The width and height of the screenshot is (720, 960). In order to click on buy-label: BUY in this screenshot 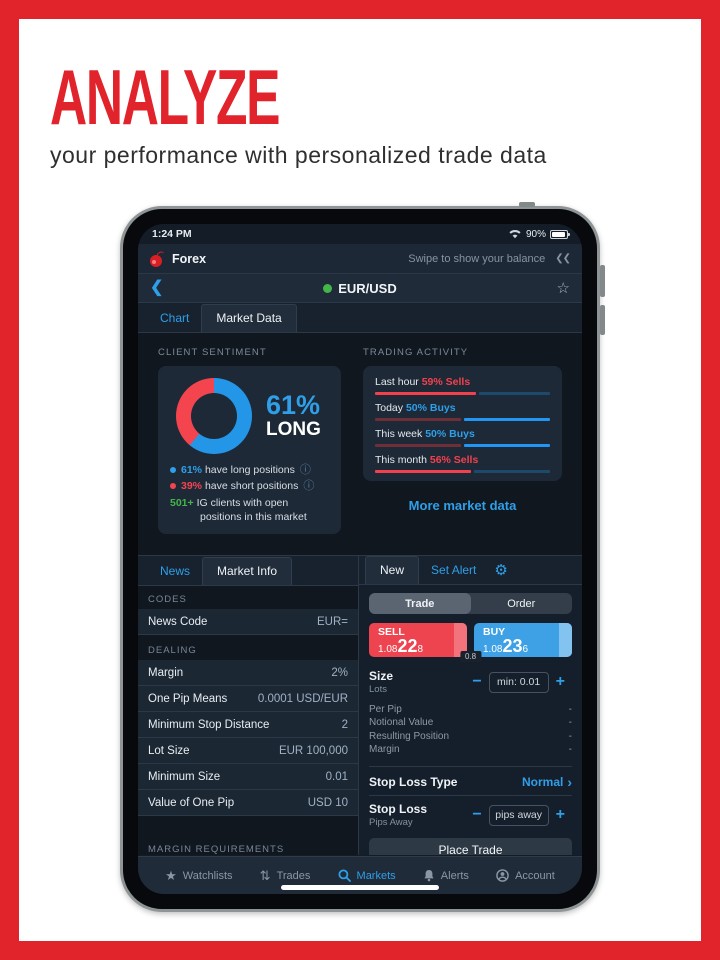, I will do `click(494, 632)`.